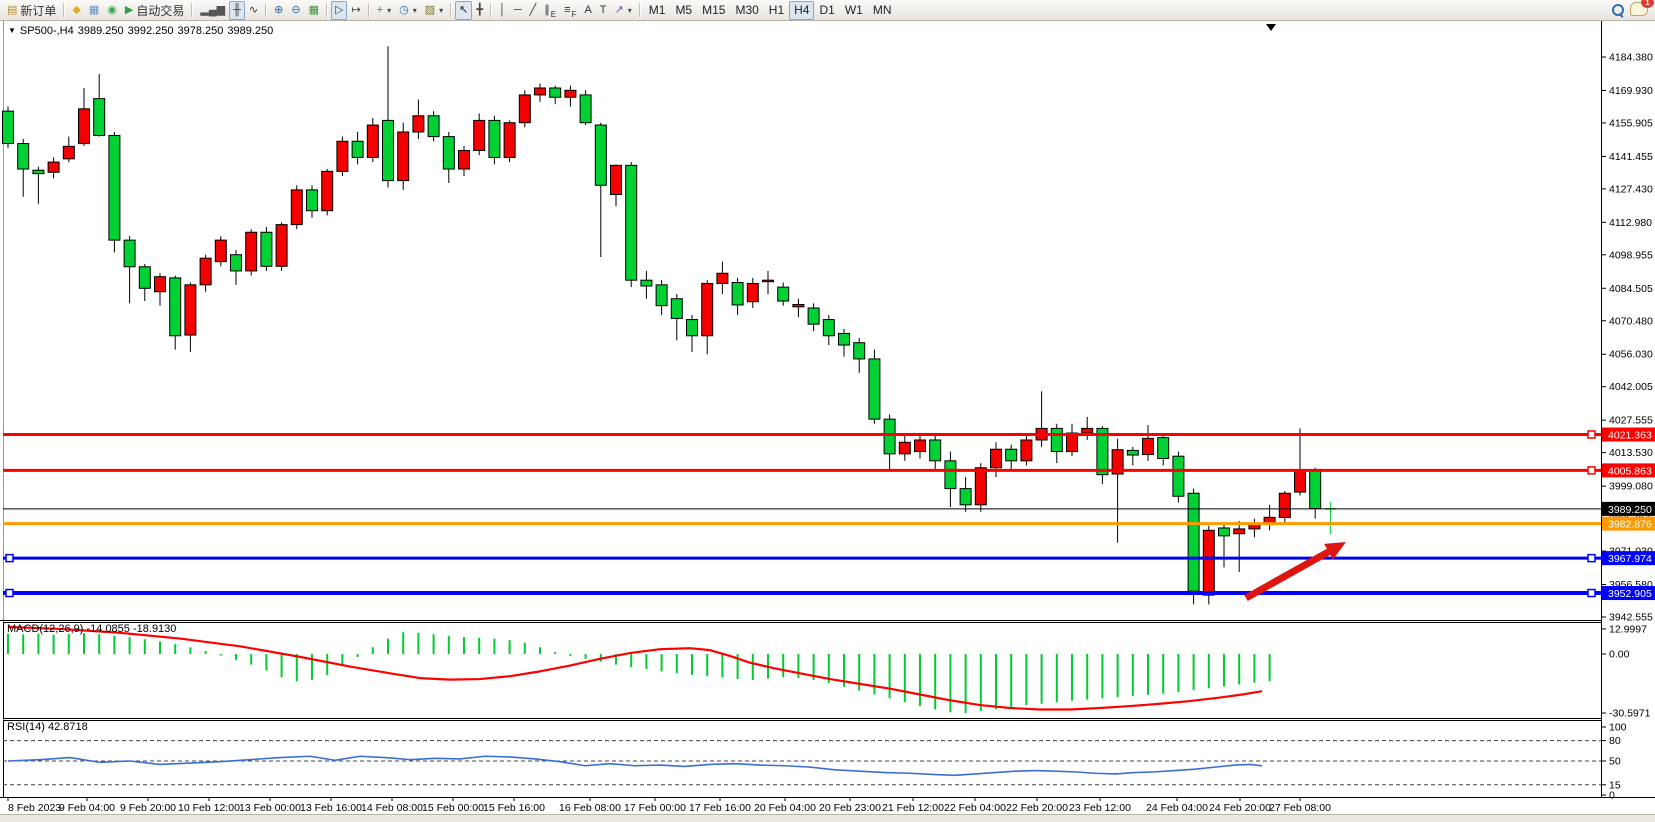 Image resolution: width=1655 pixels, height=822 pixels. What do you see at coordinates (713, 10) in the screenshot?
I see `timeframe-m15: M15` at bounding box center [713, 10].